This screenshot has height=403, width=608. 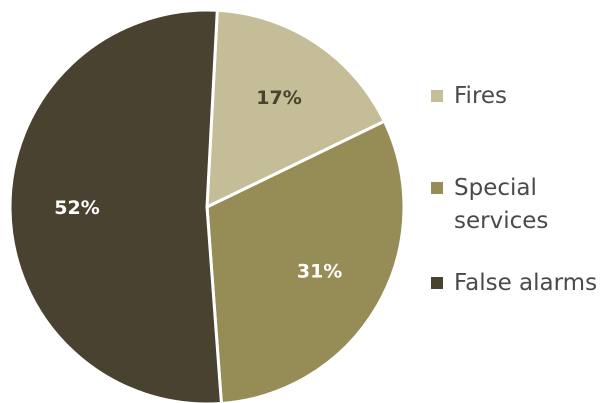 I want to click on pie-slice-label-fires: 17%, so click(x=278, y=98).